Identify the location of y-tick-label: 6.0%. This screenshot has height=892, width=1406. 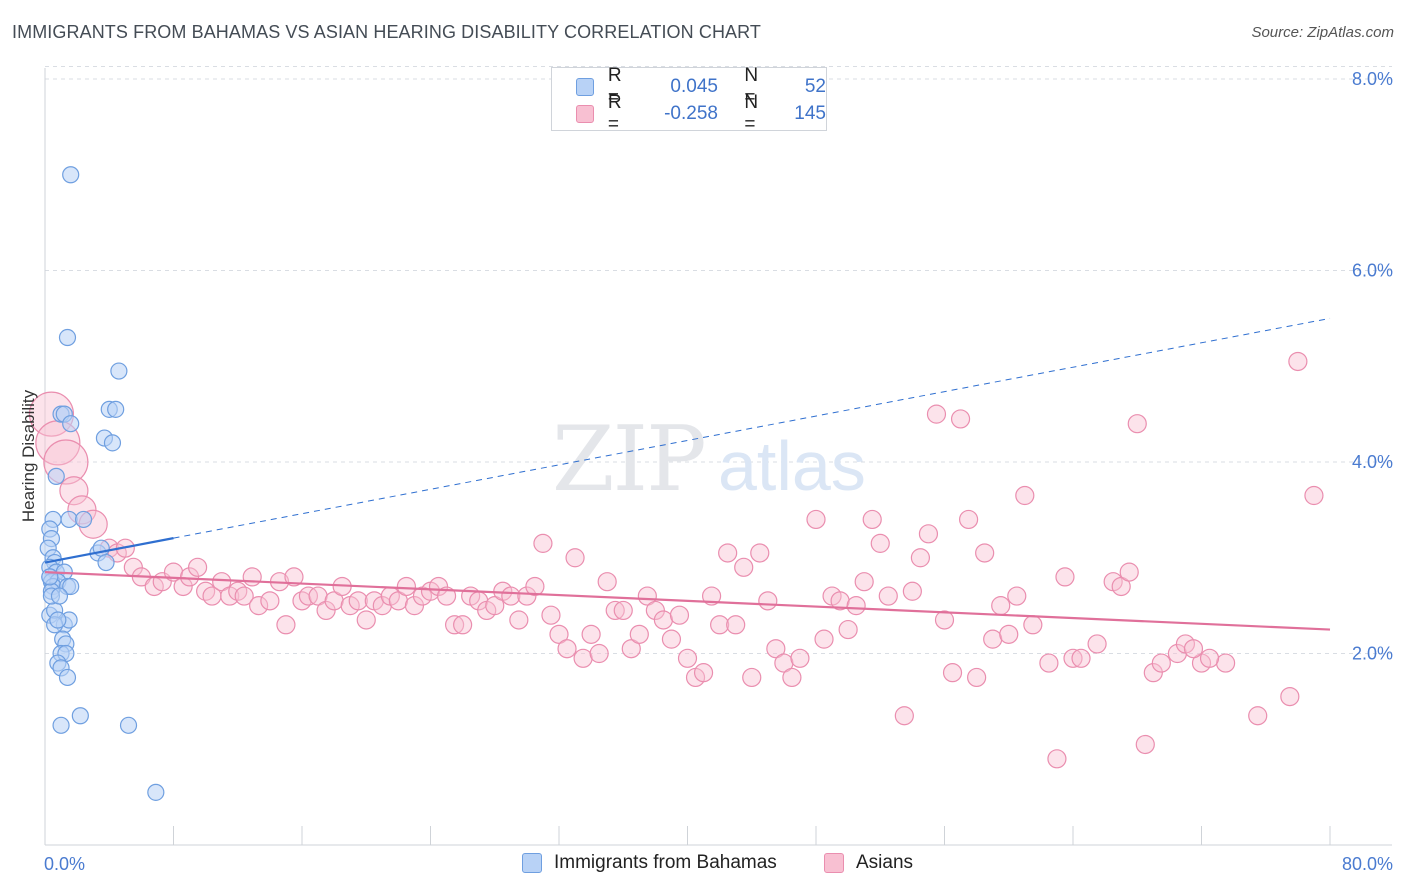
(1372, 271).